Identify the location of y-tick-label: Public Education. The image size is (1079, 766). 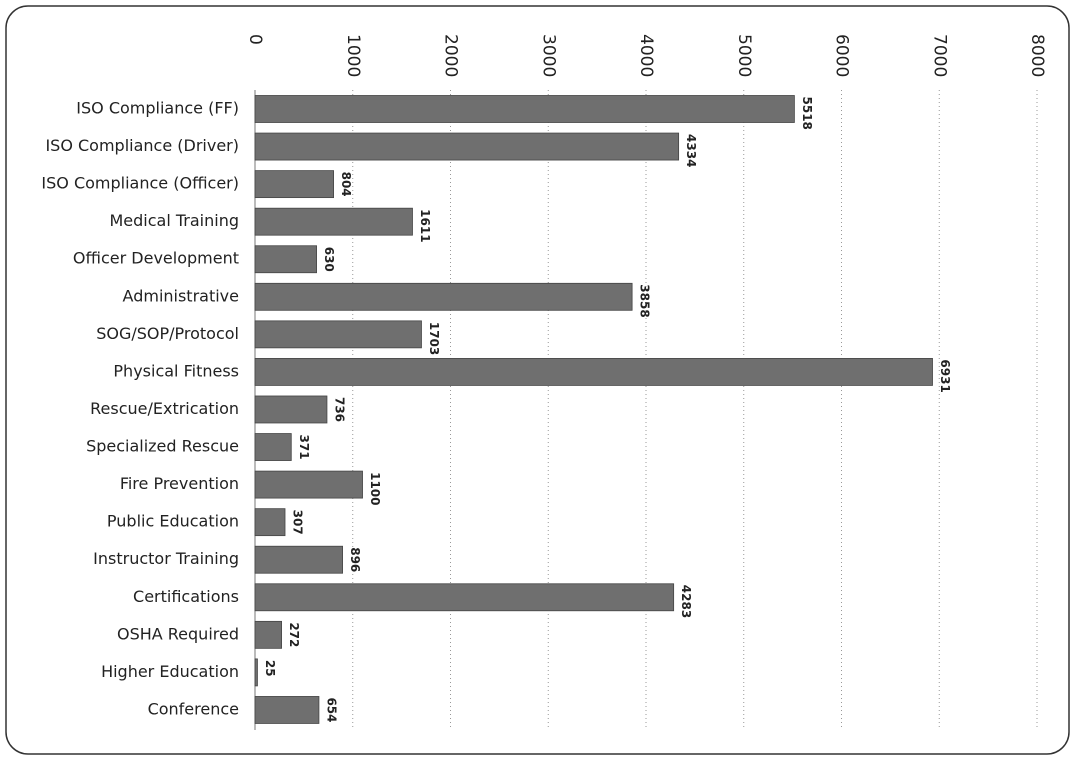
(173, 521).